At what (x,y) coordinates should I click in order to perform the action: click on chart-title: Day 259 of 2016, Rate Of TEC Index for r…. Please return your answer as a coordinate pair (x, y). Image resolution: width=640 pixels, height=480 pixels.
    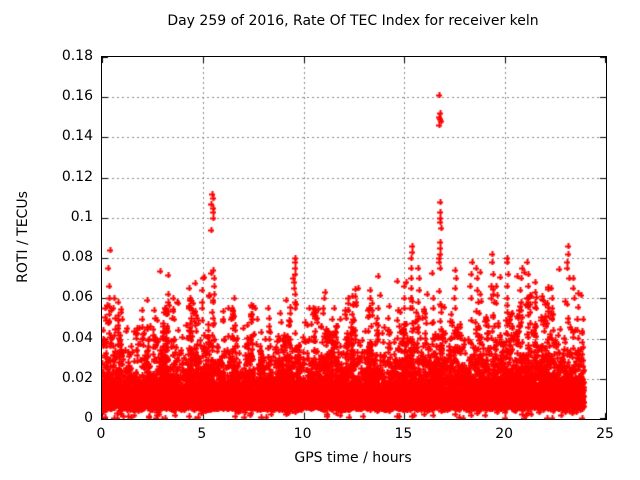
    Looking at the image, I should click on (353, 21).